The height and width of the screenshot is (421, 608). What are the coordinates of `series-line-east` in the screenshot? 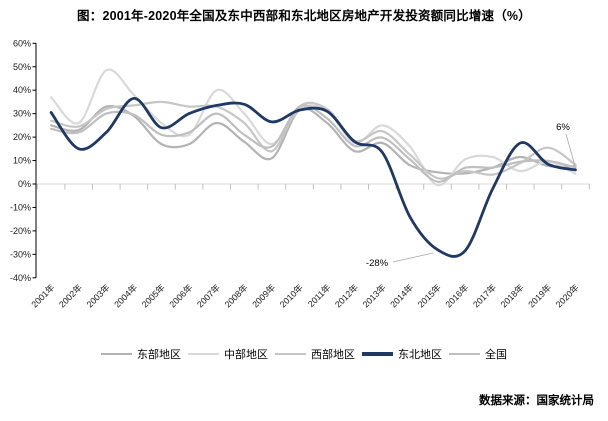 It's located at (313, 139).